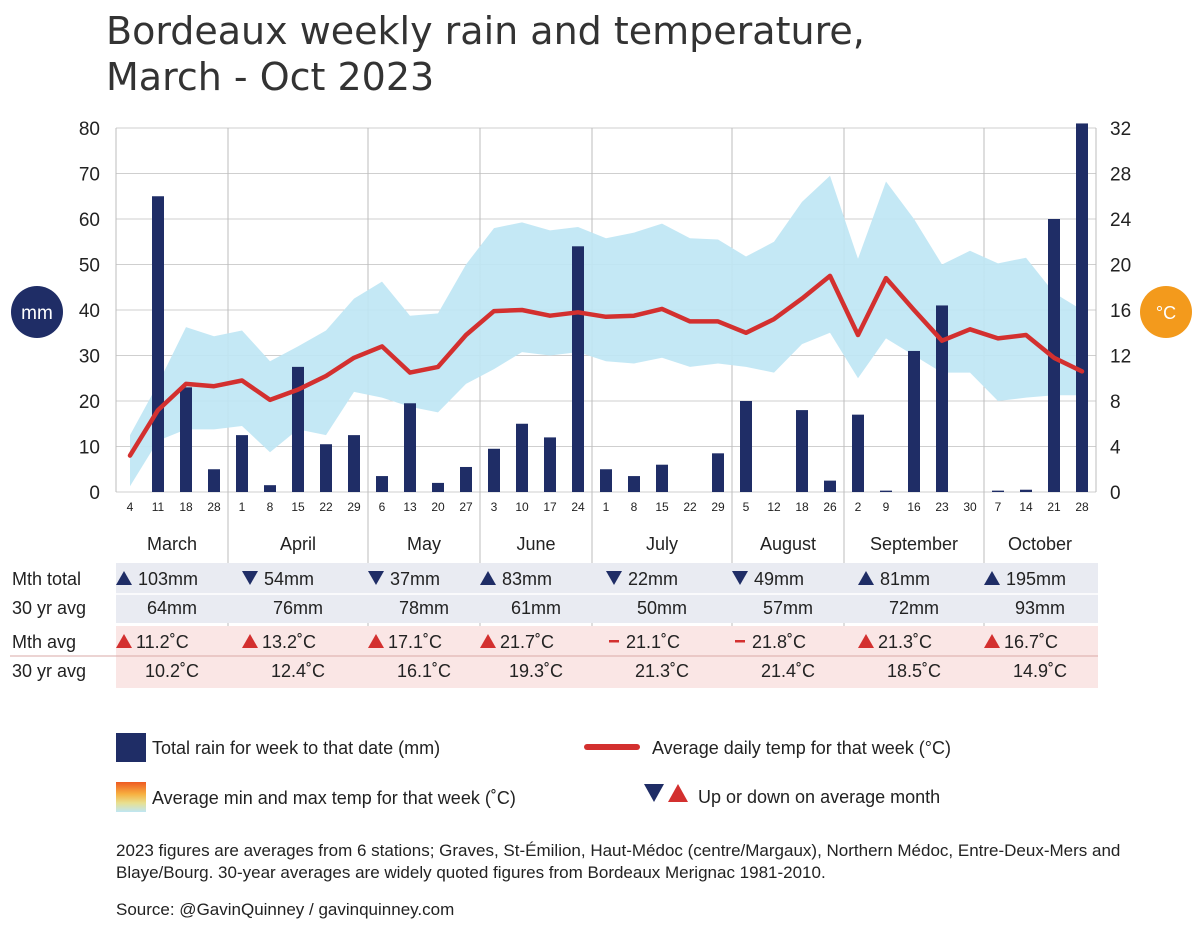 The width and height of the screenshot is (1200, 933). I want to click on week-tick-label: 1, so click(242, 507).